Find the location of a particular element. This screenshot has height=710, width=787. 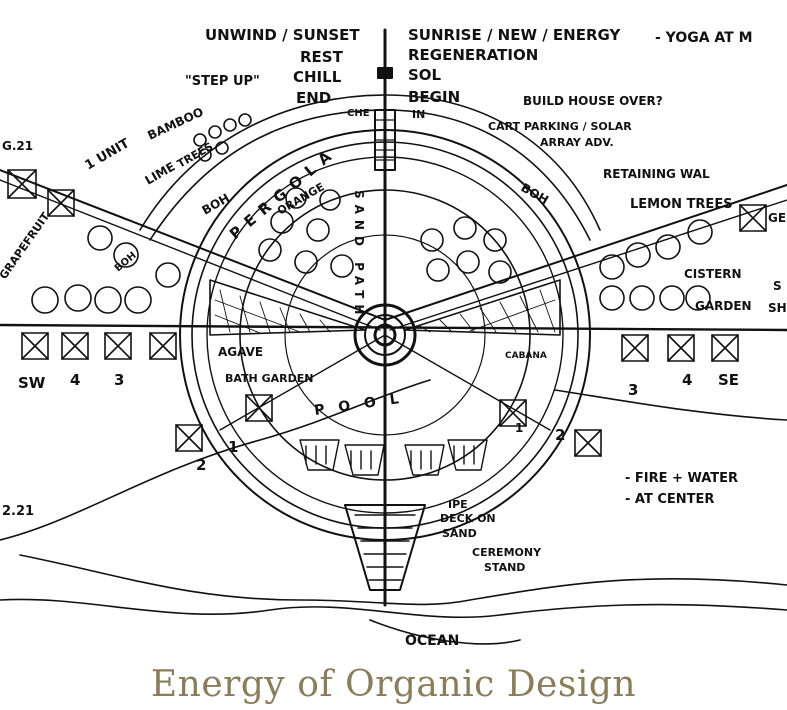

label-cabana: CABANA is located at coordinates (526, 356).